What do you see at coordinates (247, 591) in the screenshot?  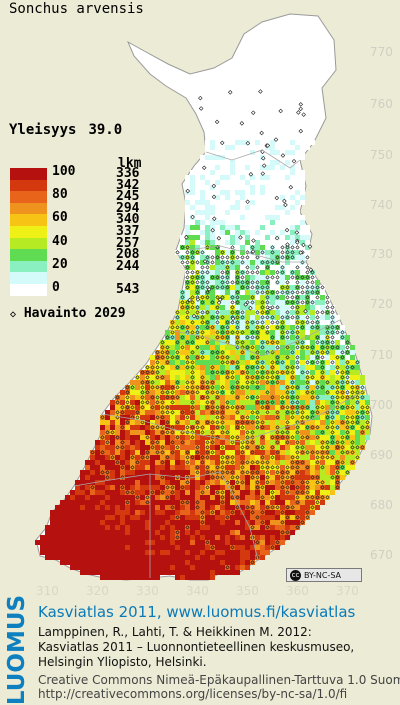 I see `x-axis-tick: 350` at bounding box center [247, 591].